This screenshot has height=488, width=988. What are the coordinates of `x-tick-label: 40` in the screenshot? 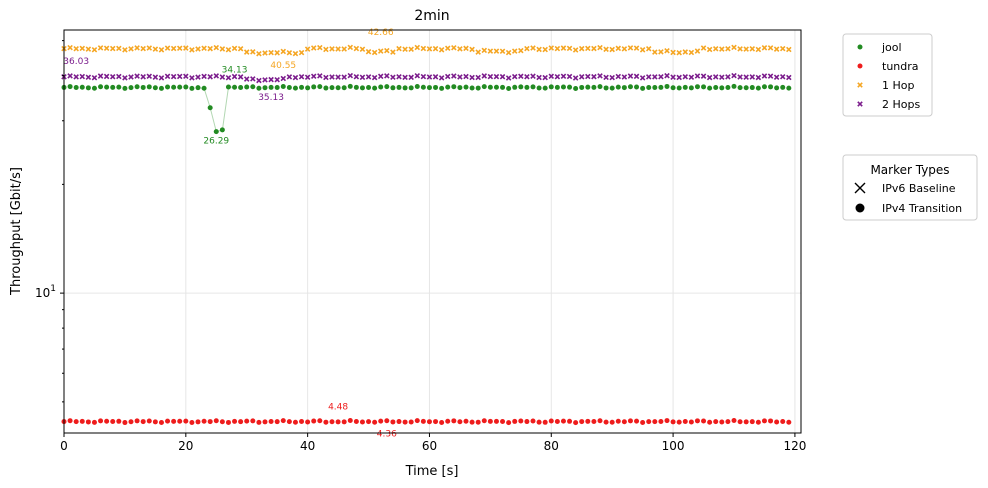 It's located at (307, 446).